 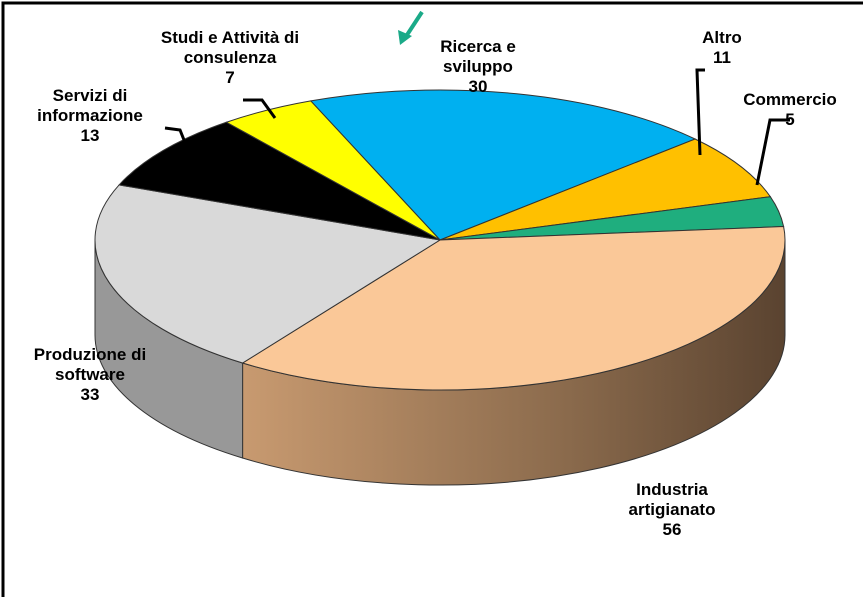 I want to click on category-name: Commercio, so click(x=790, y=99).